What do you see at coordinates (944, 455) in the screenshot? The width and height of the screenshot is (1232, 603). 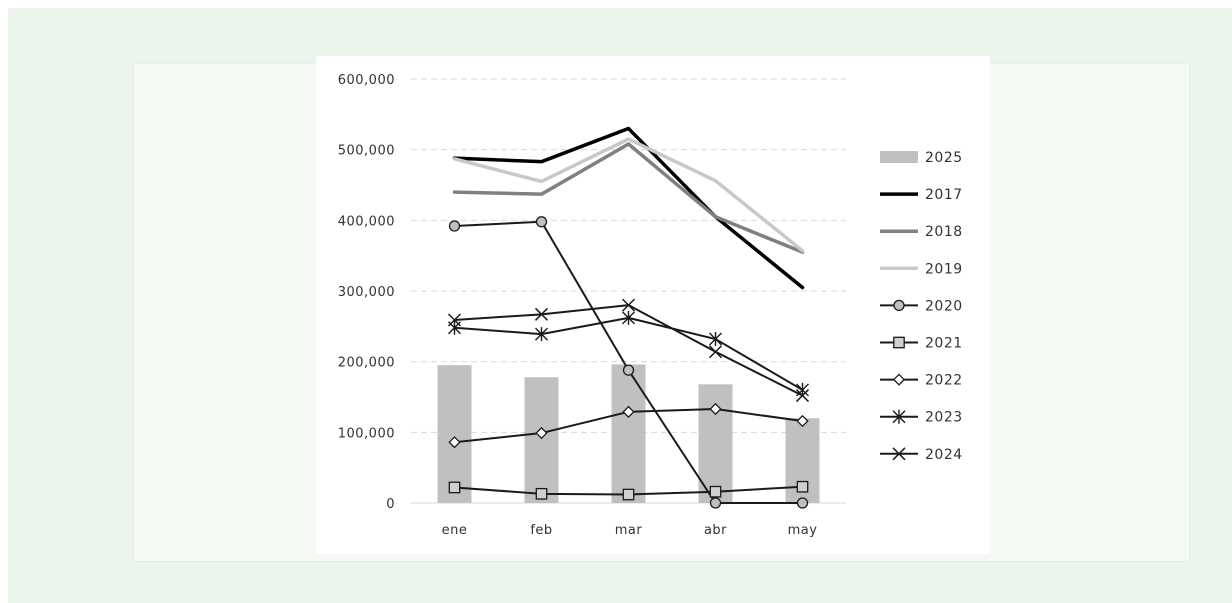 I see `legend-label: 2024` at bounding box center [944, 455].